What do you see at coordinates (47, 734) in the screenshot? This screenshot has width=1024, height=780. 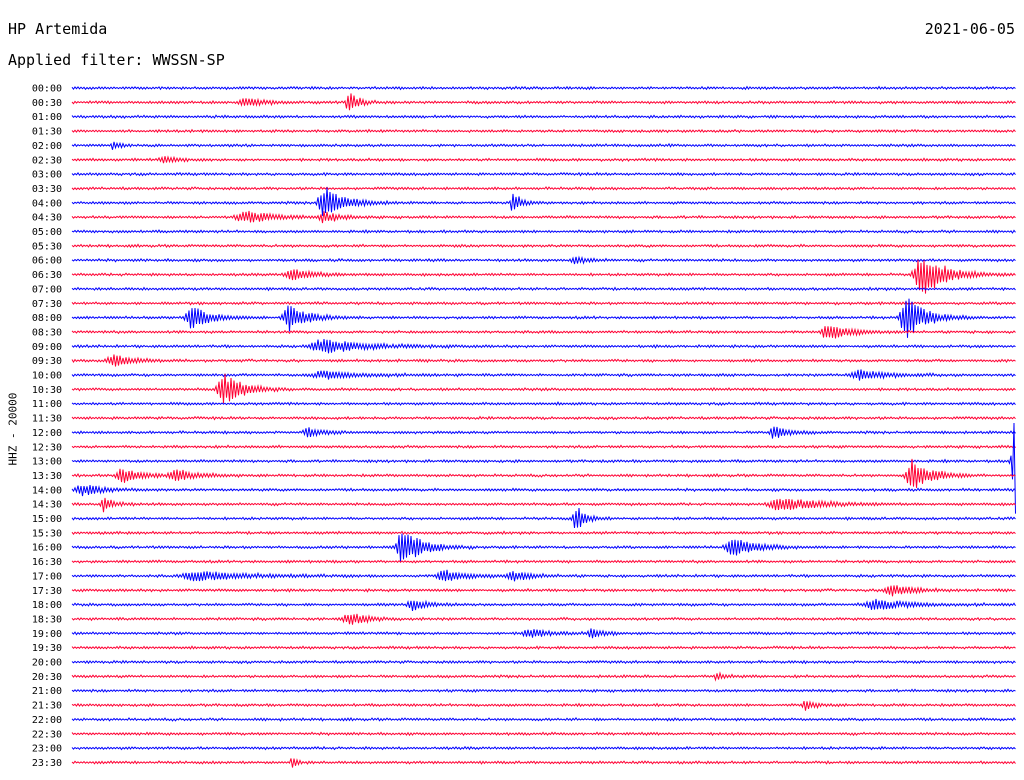 I see `time-tick-label: 22:30` at bounding box center [47, 734].